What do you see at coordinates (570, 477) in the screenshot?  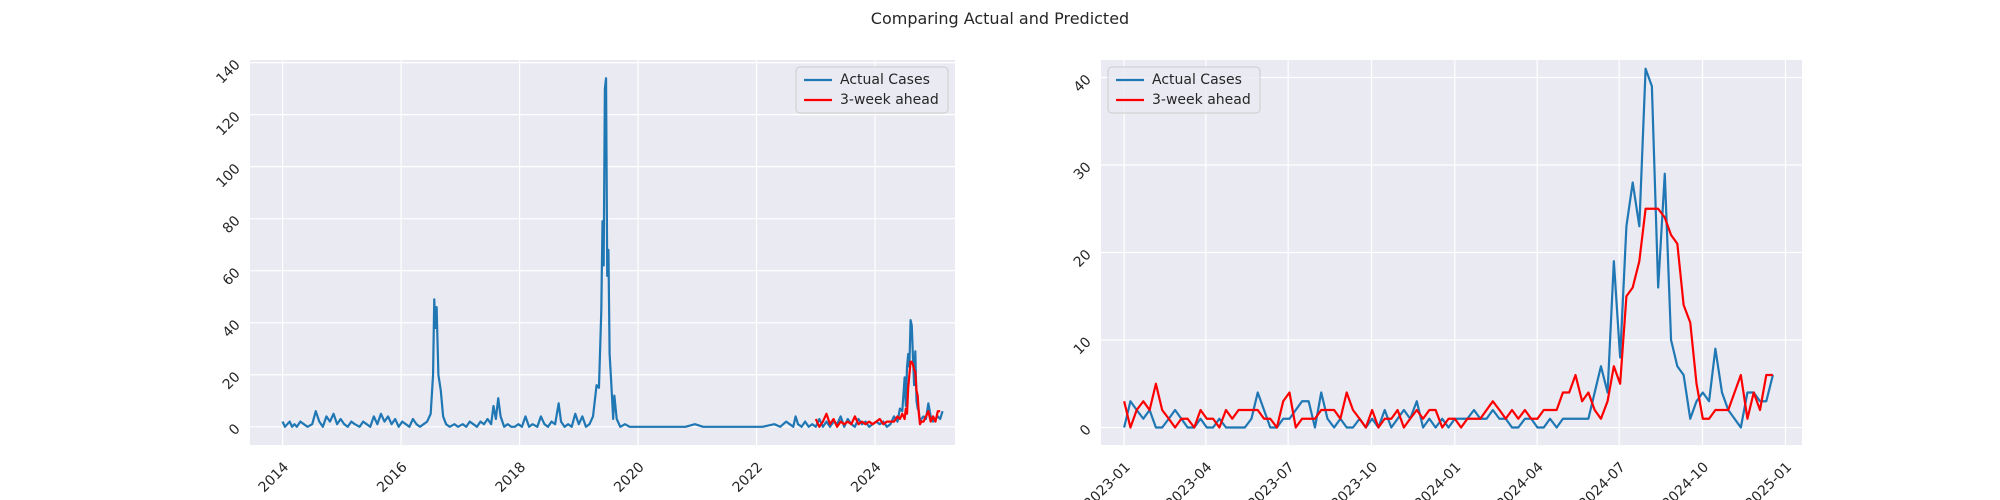 I see `x-axis-ticks: 2014 2016 2018 2020 2022 2024` at bounding box center [570, 477].